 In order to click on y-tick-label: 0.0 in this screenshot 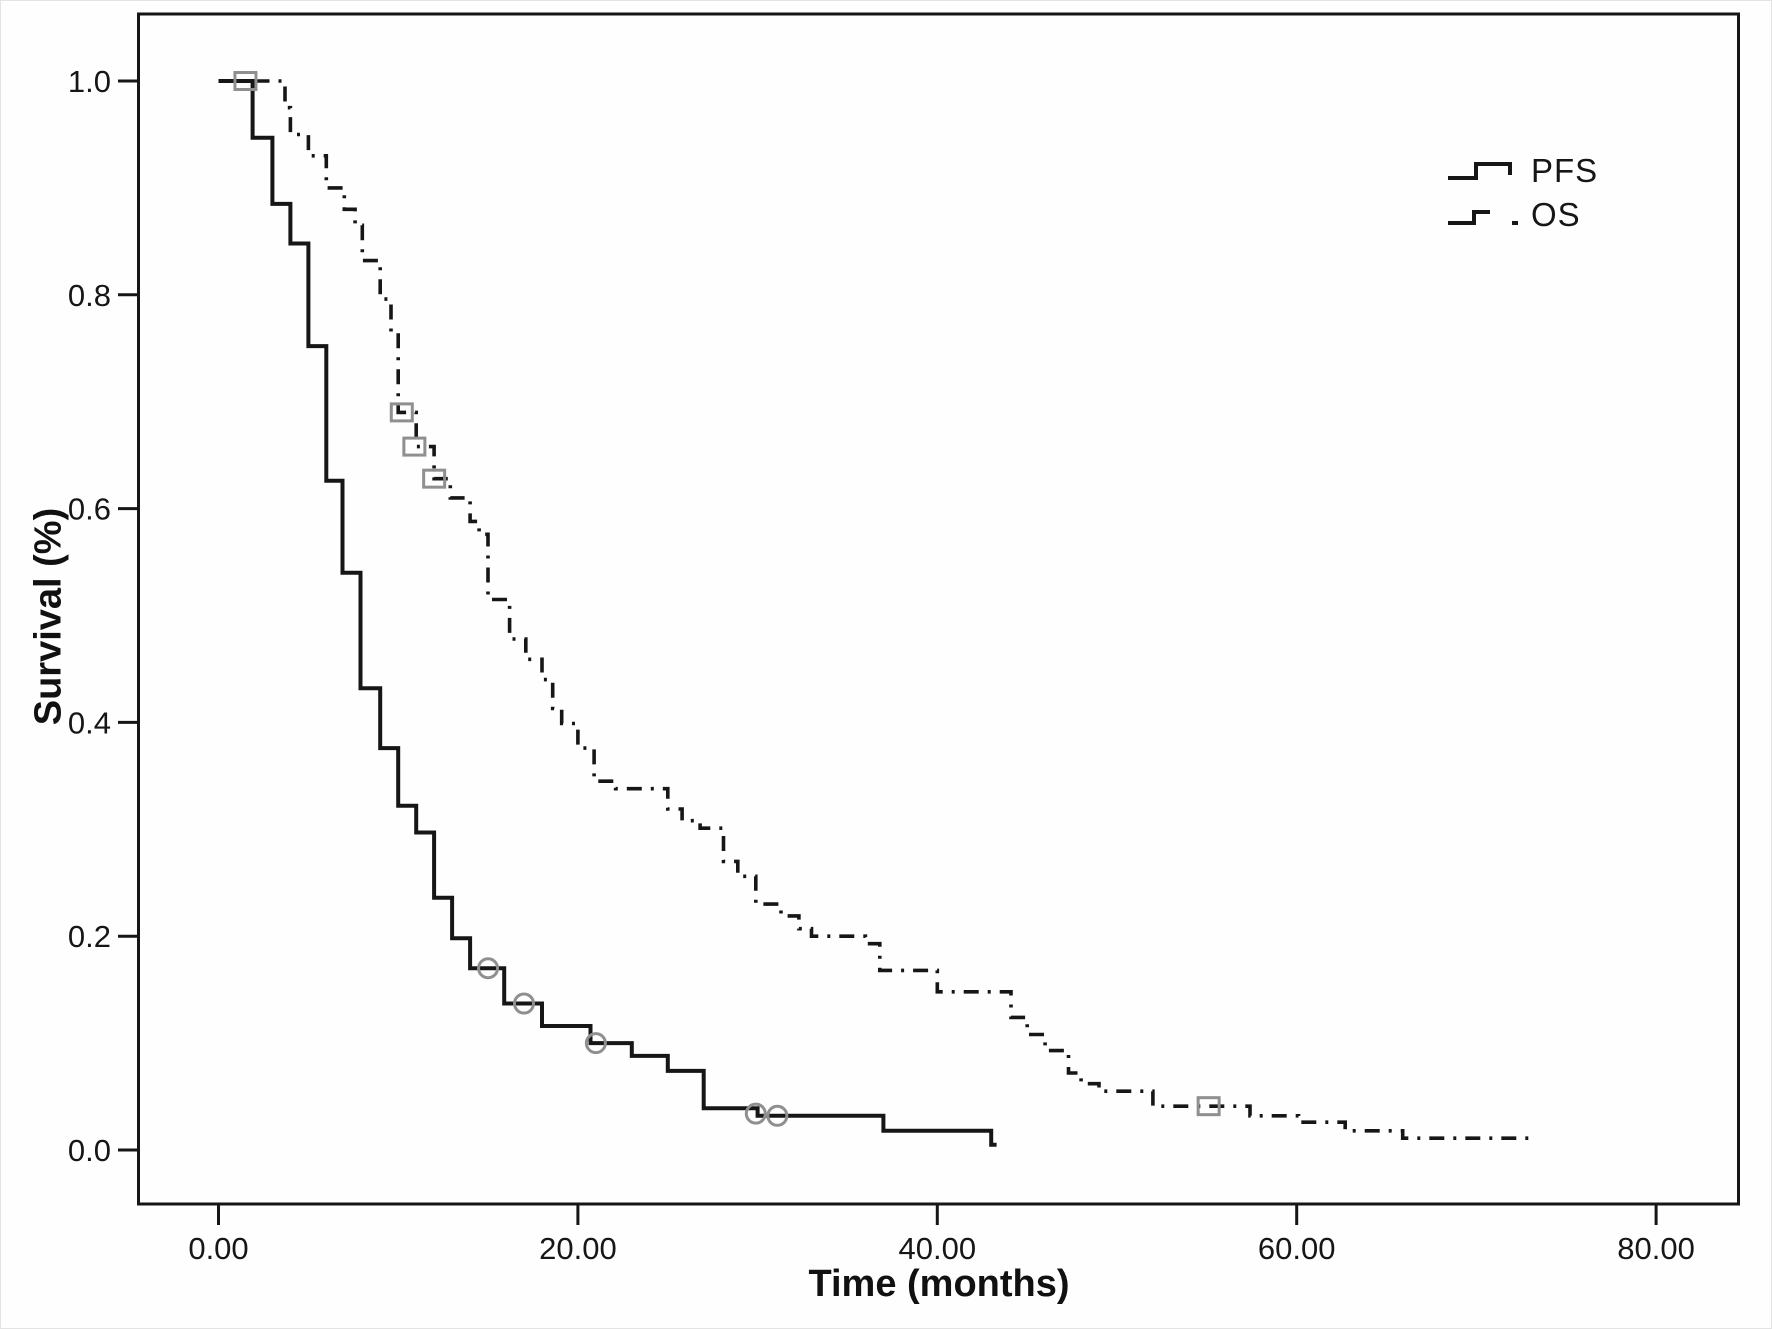, I will do `click(89, 1150)`.